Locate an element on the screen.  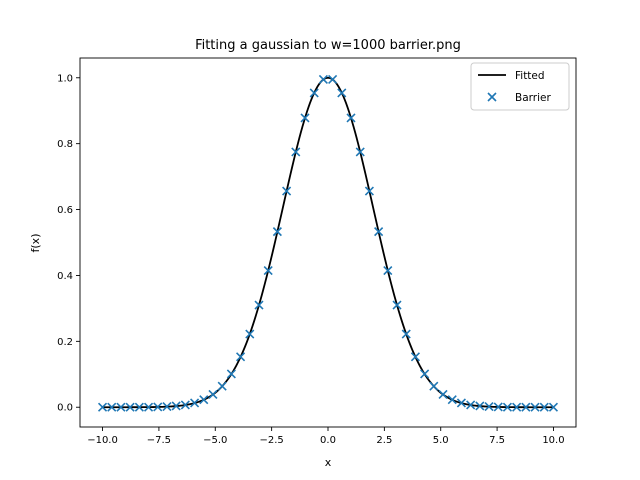
y-tick-label: 0.8 is located at coordinates (65, 144).